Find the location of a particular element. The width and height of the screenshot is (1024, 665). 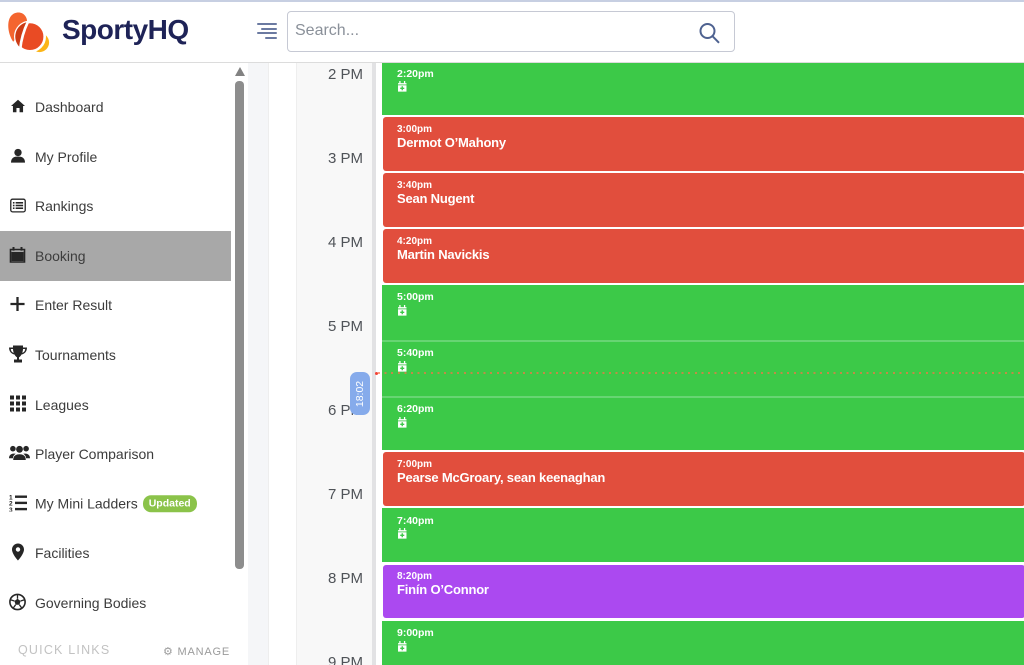

svg-text: 1 is located at coordinates (11, 497).